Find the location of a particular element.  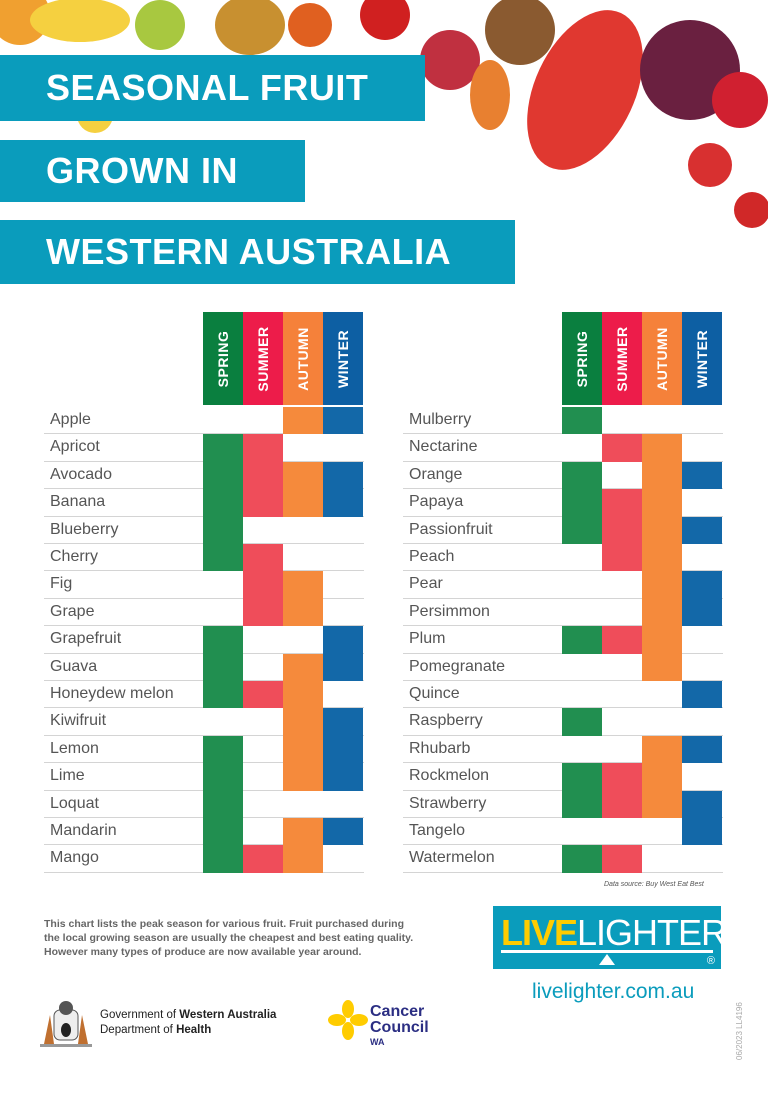

fruit-name: Raspberry is located at coordinates (446, 721).